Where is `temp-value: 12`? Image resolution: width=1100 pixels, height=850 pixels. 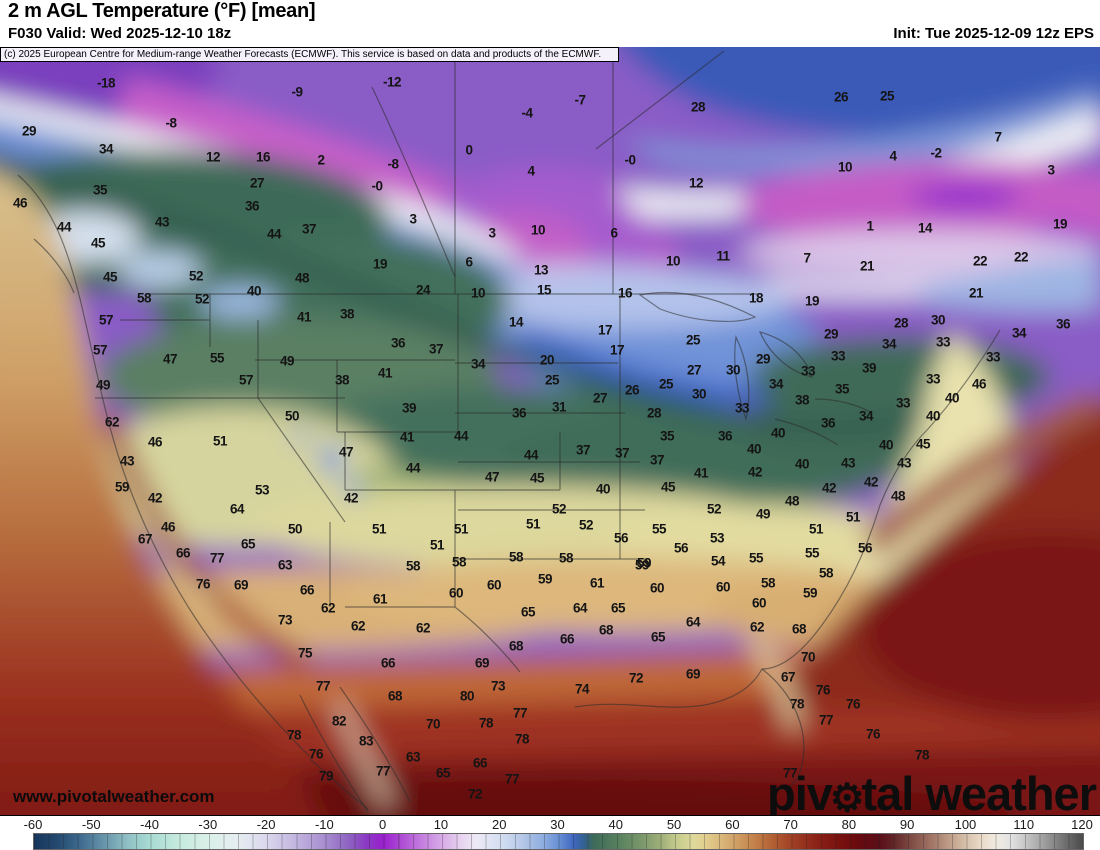 temp-value: 12 is located at coordinates (696, 183).